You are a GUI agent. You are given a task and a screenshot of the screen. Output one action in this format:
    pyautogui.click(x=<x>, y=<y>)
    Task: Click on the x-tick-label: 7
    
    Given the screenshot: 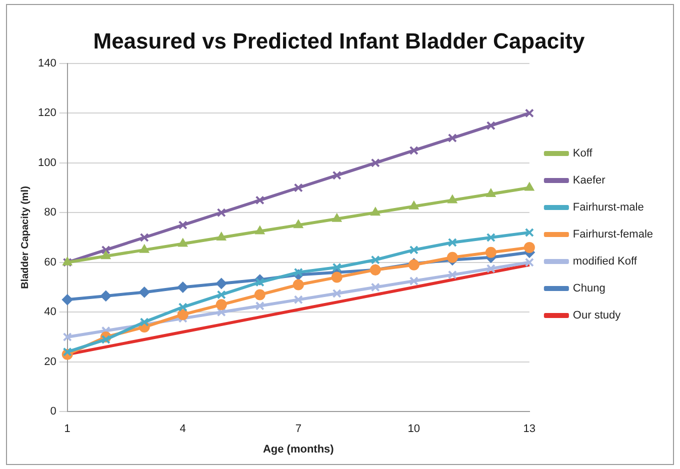 What is the action you would take?
    pyautogui.click(x=298, y=429)
    